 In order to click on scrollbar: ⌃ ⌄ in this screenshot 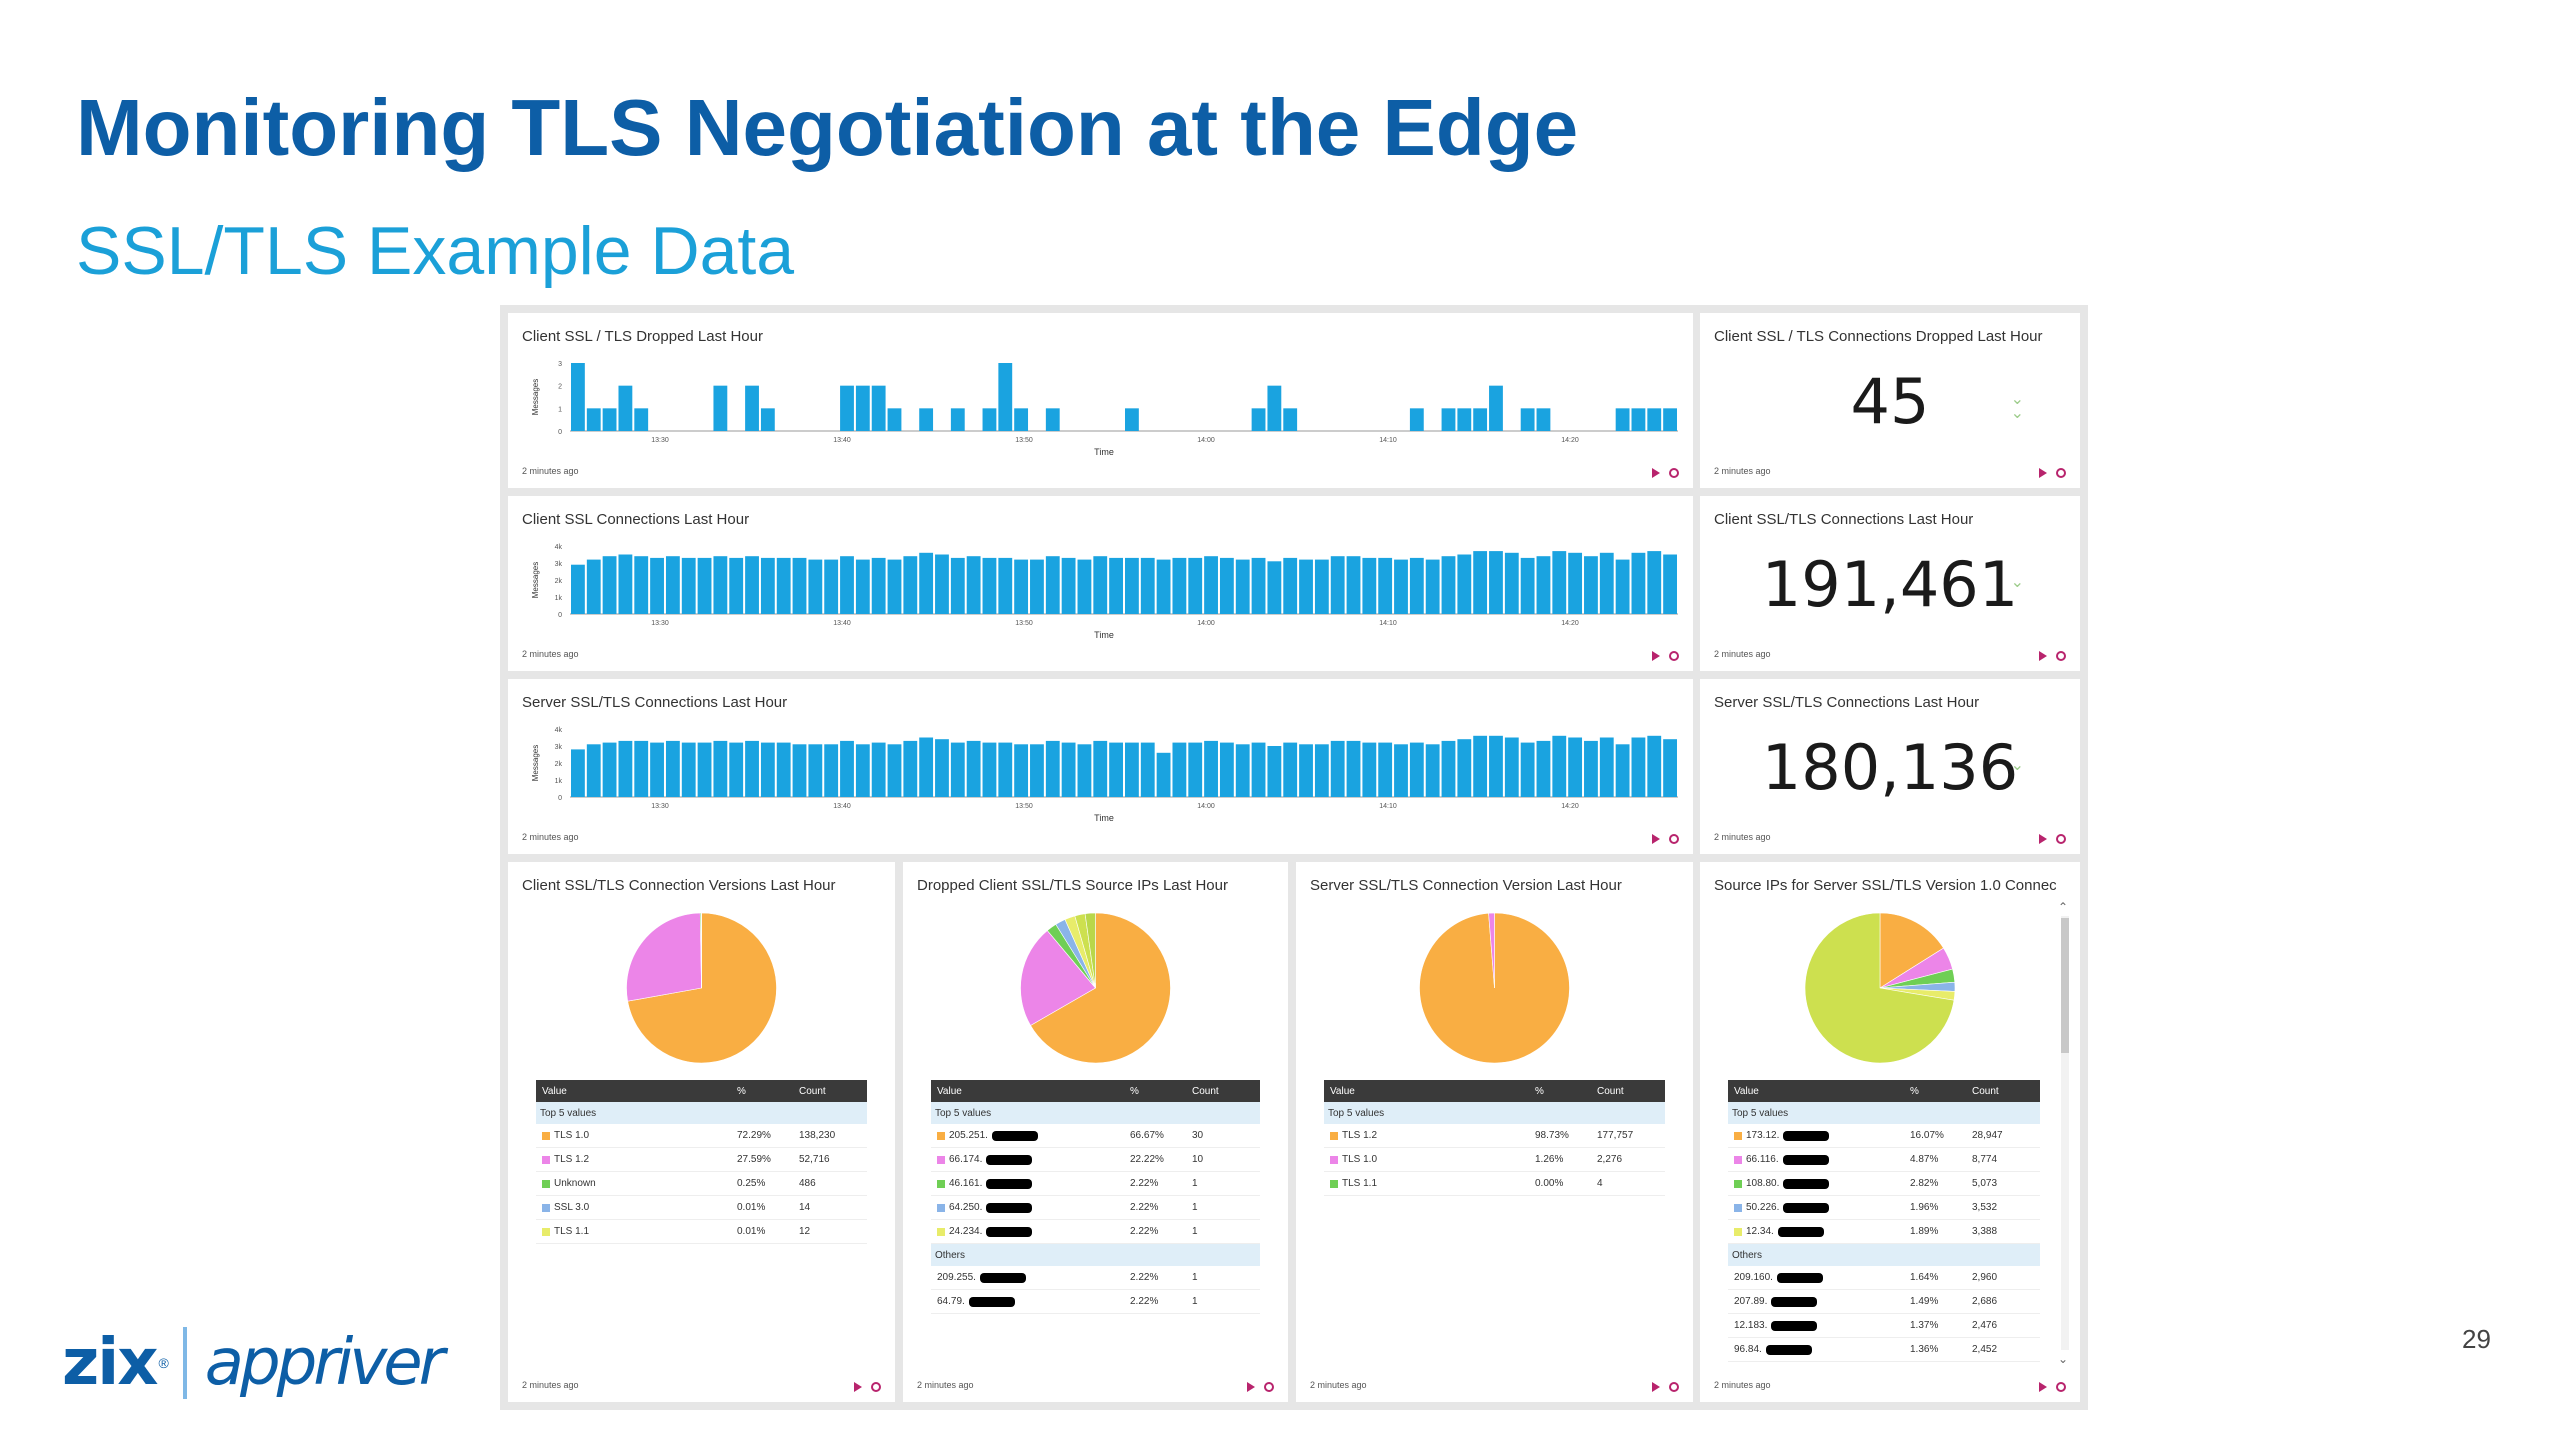, I will do `click(2065, 1133)`.